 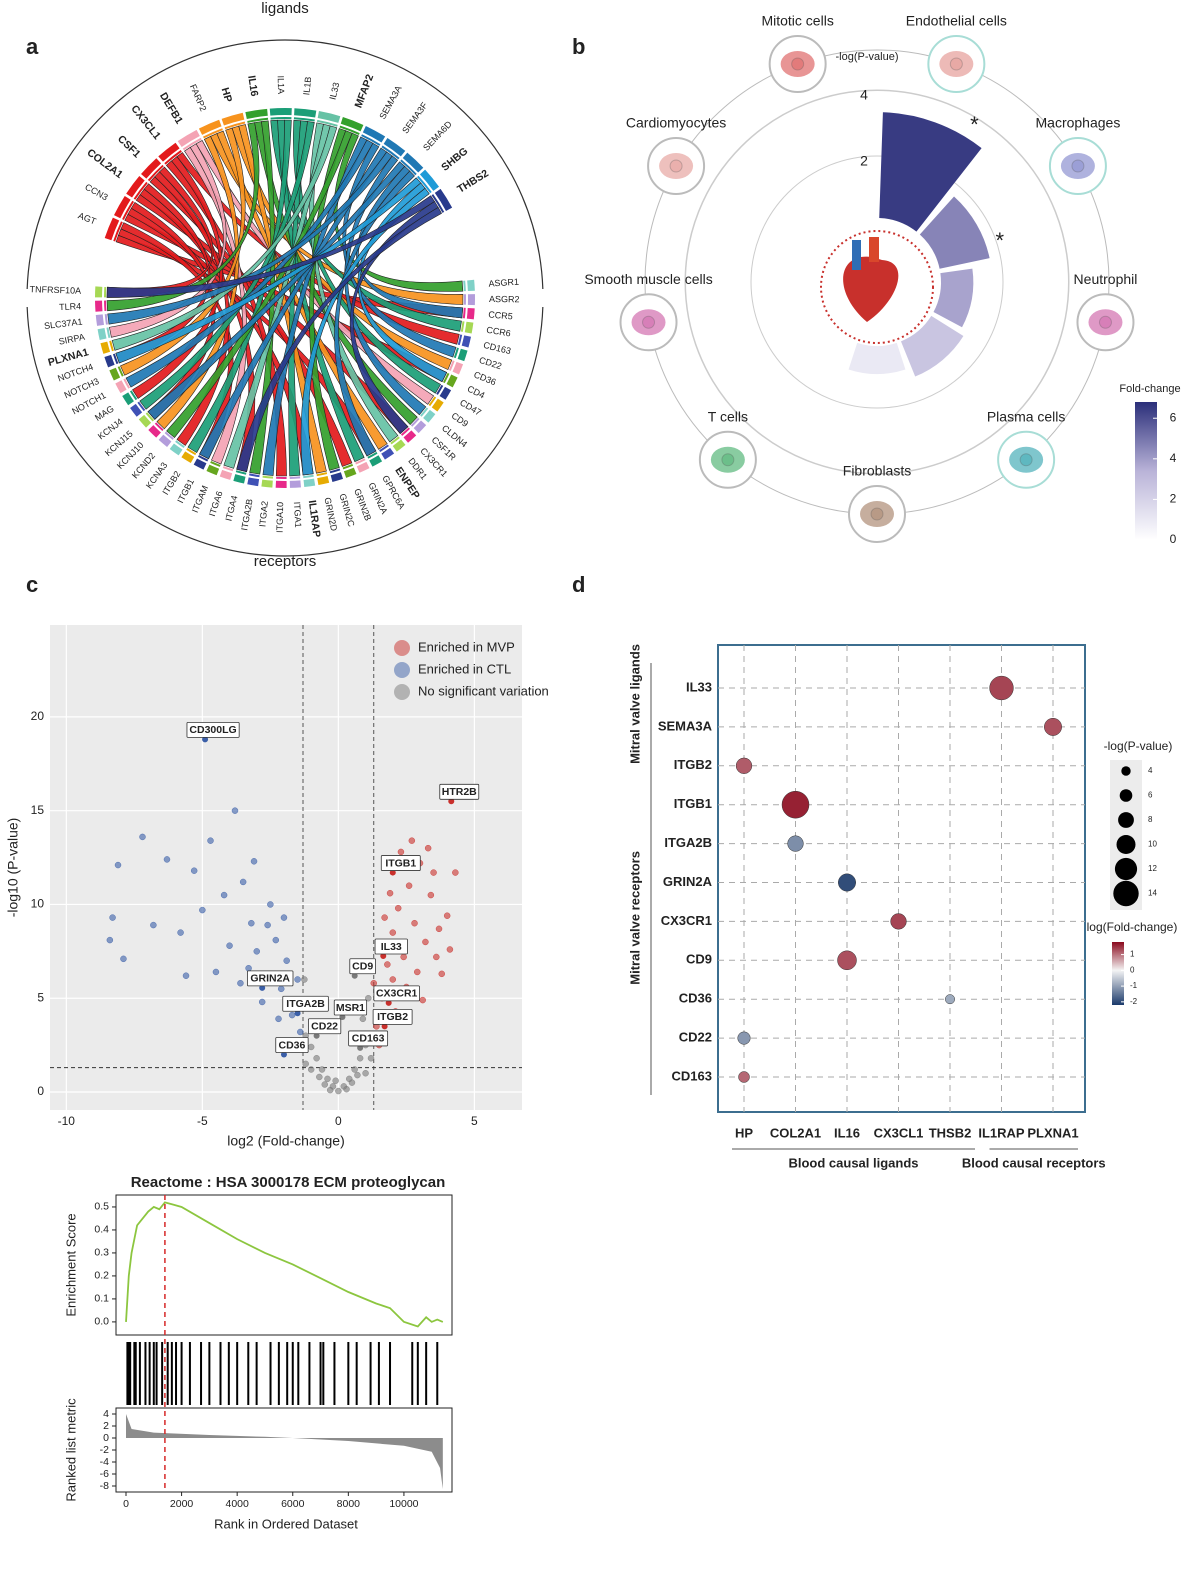 What do you see at coordinates (307, 85) in the screenshot?
I see `node-label: IL1B` at bounding box center [307, 85].